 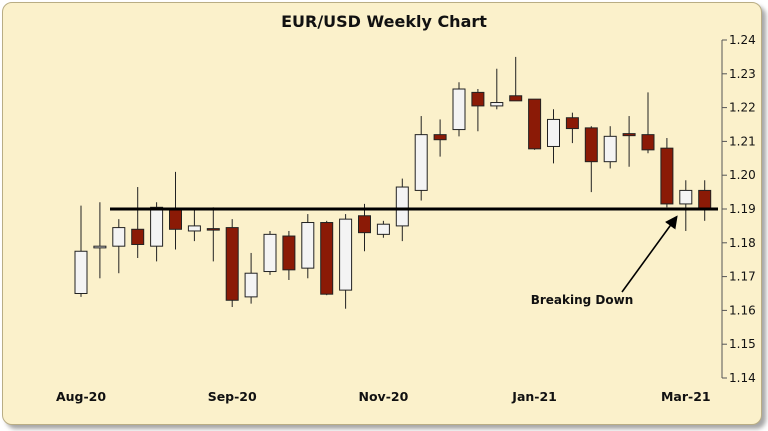 What do you see at coordinates (742, 141) in the screenshot?
I see `y-tick-label: 1.21` at bounding box center [742, 141].